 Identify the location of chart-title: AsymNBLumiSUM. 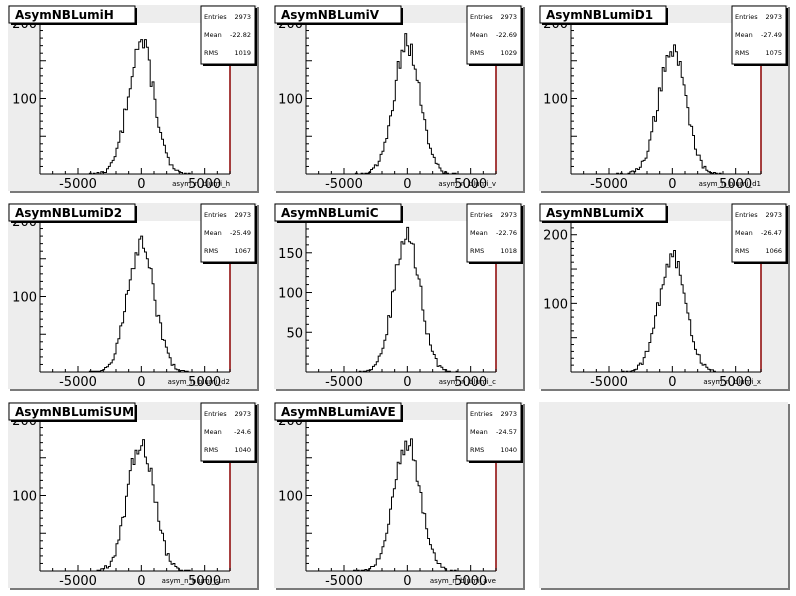
(74, 412).